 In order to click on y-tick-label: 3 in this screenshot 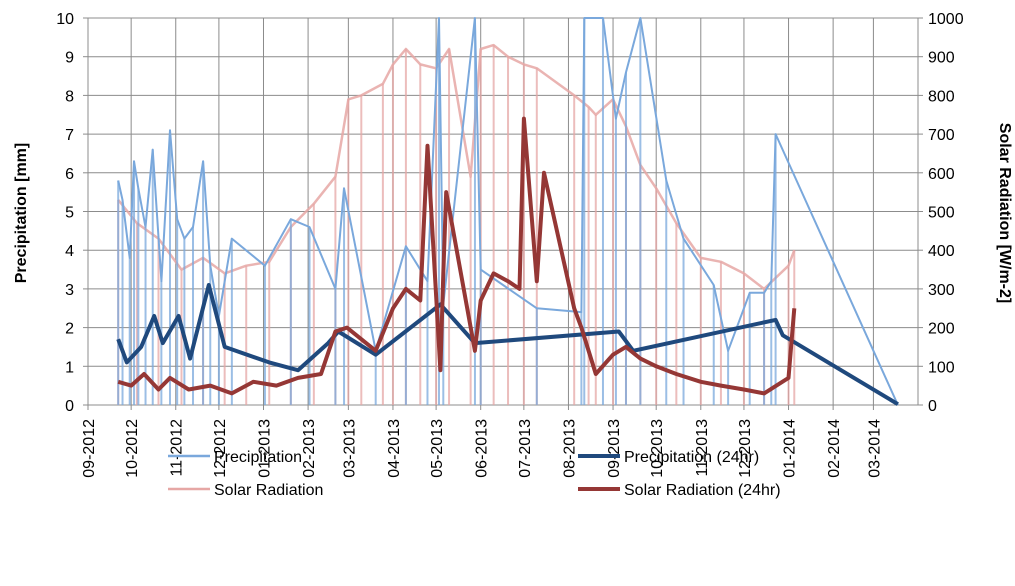, I will do `click(69, 290)`.